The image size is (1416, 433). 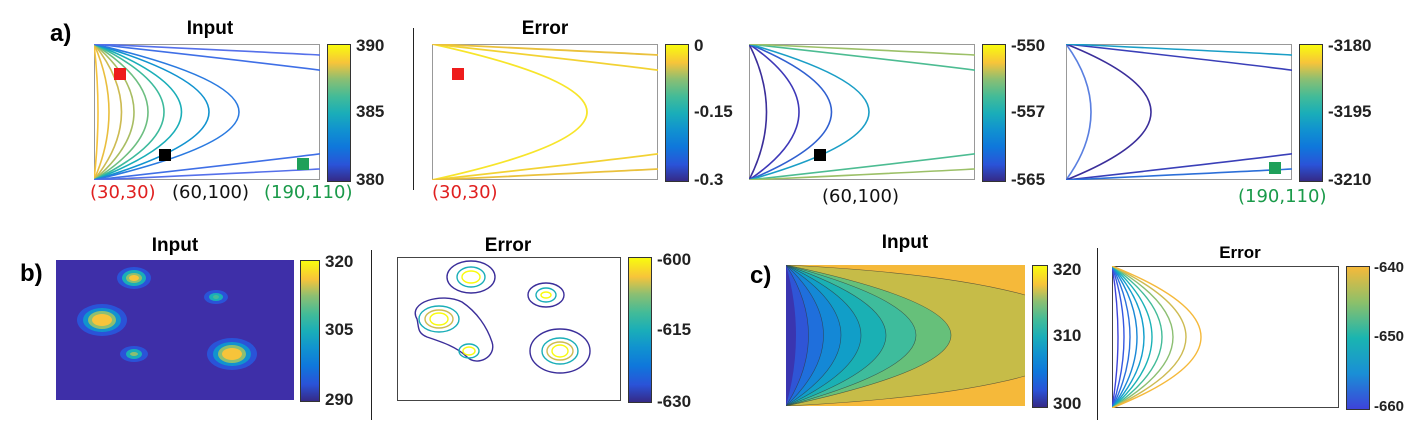 What do you see at coordinates (1275, 168) in the screenshot?
I see `marker-green-error` at bounding box center [1275, 168].